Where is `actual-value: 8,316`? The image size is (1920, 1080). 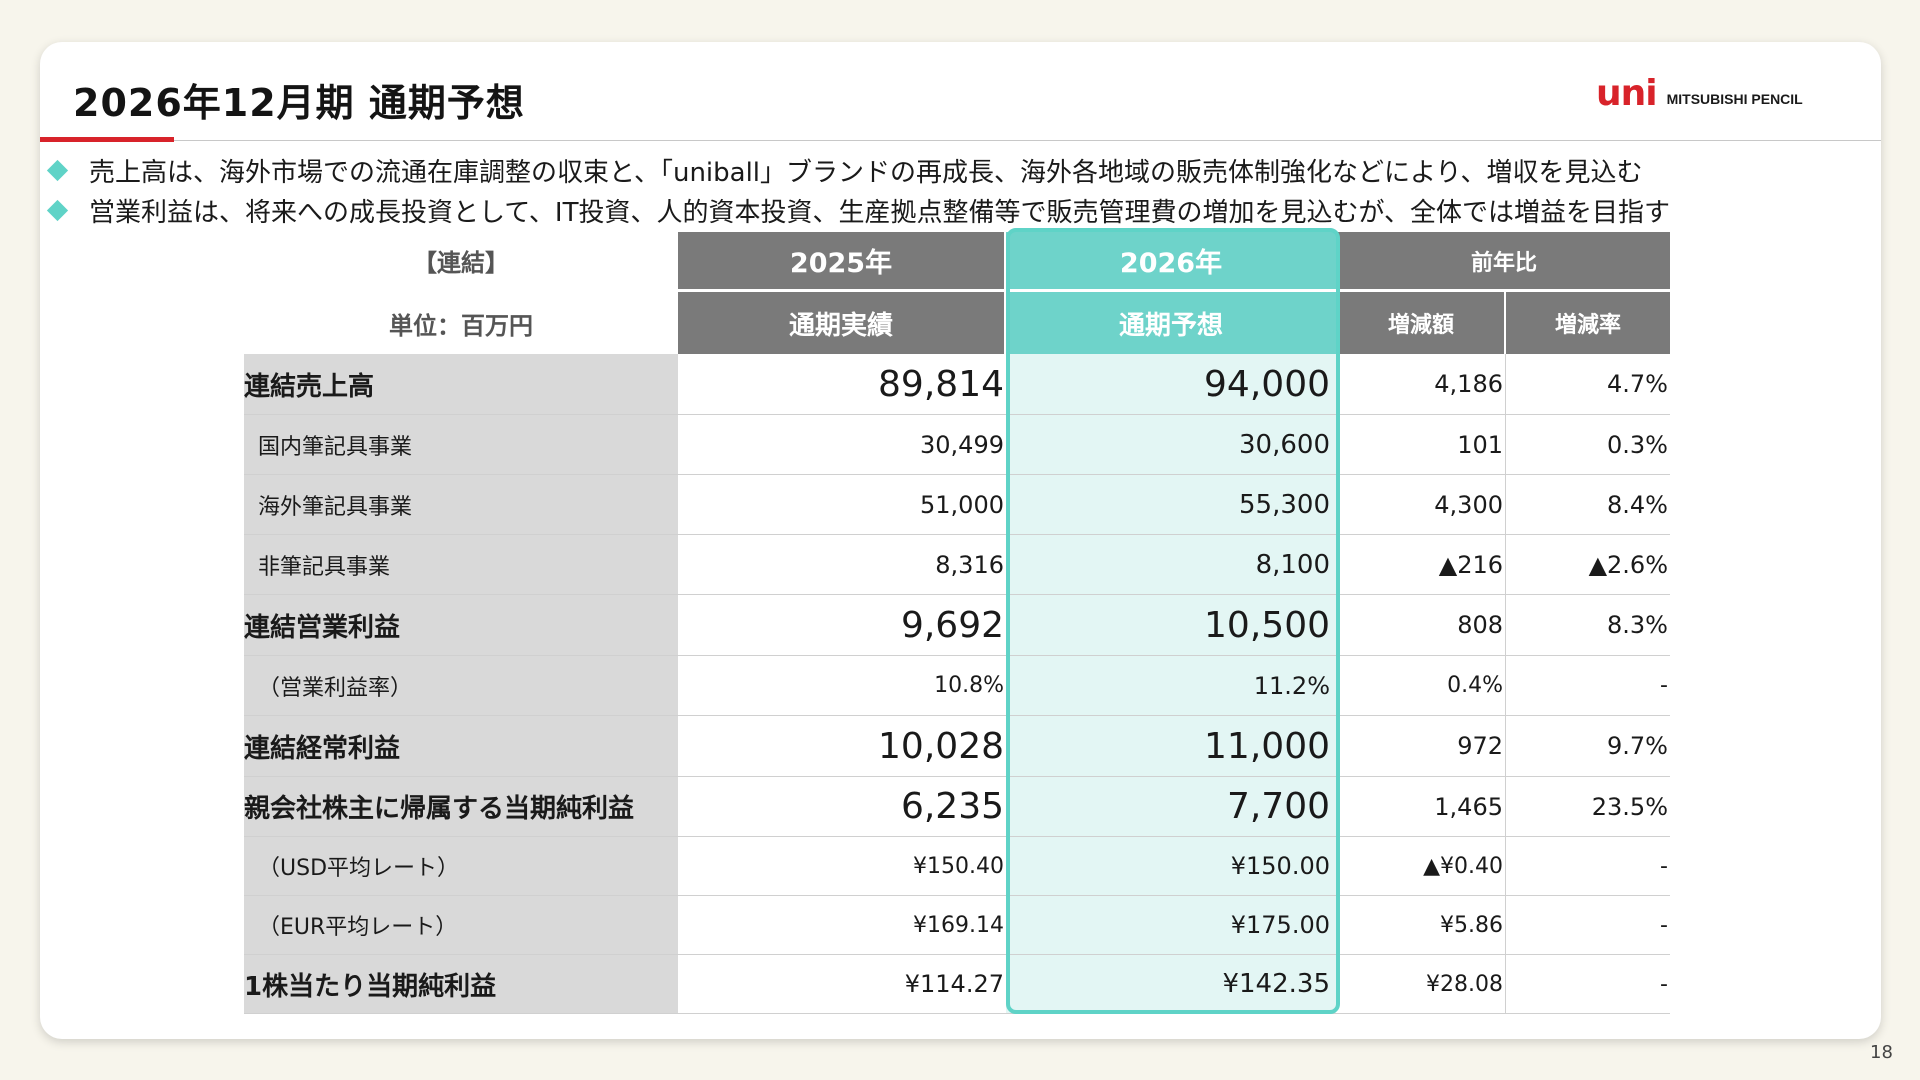 actual-value: 8,316 is located at coordinates (842, 565).